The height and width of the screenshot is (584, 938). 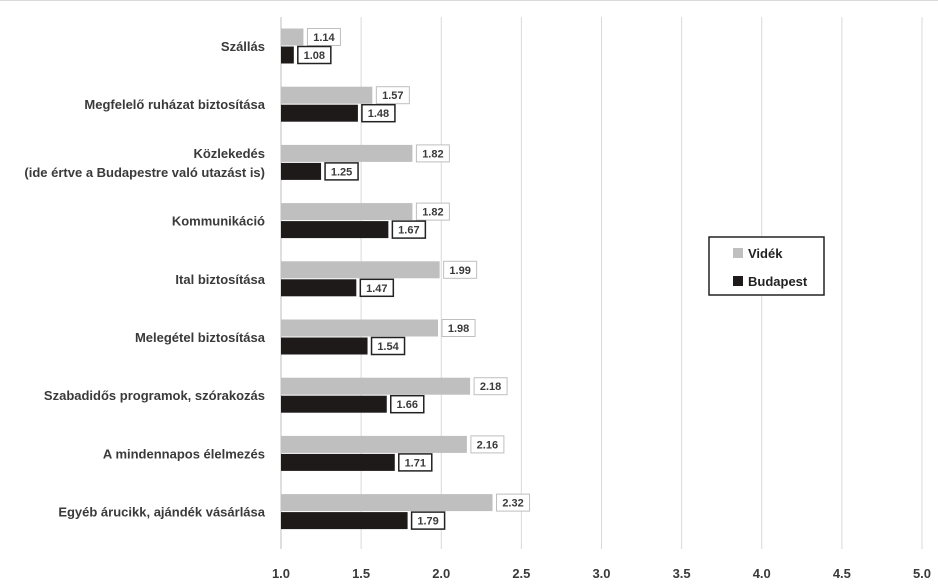 I want to click on x-tick-labels: 1.0 1.5 2.0 2.5 3.0 3.5 4.0 4.5 5.0, so click(x=601, y=573).